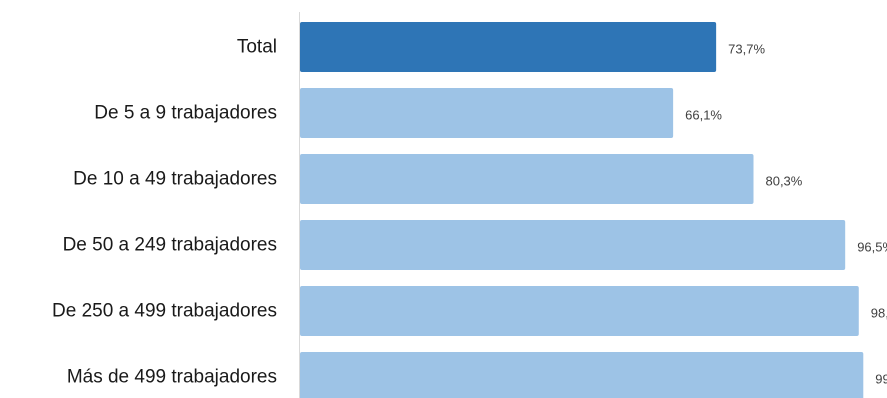  What do you see at coordinates (175, 179) in the screenshot?
I see `category-label-2: De 10 a 49 trabajadores` at bounding box center [175, 179].